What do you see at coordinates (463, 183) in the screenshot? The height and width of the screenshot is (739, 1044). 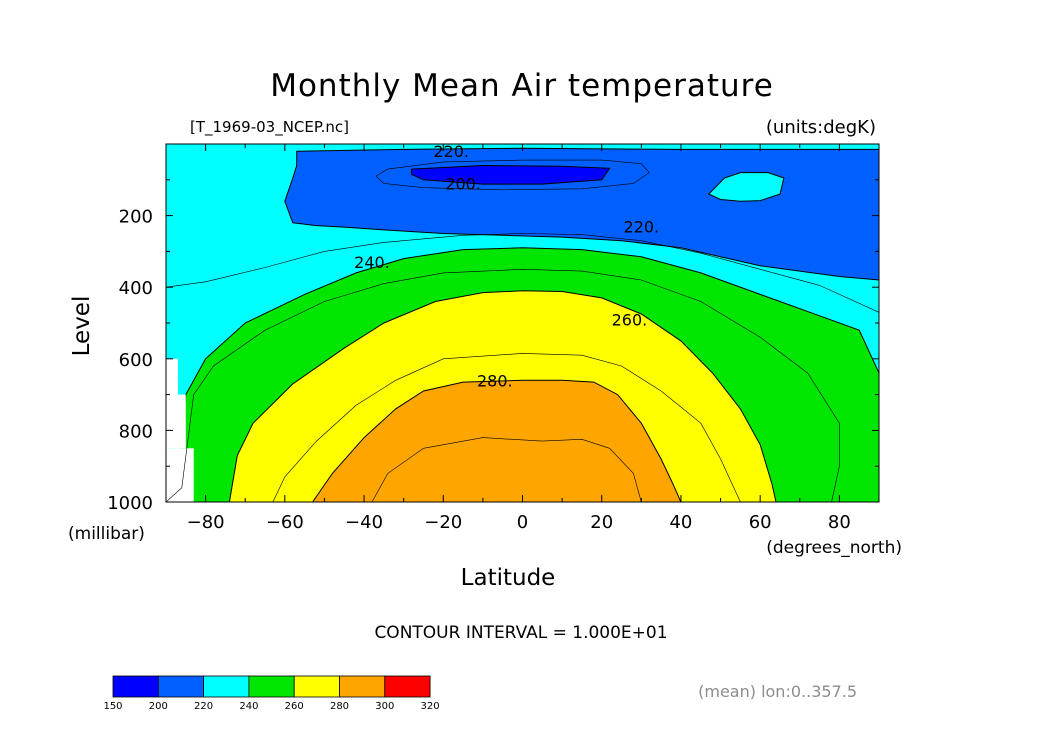 I see `contour-label: 200.` at bounding box center [463, 183].